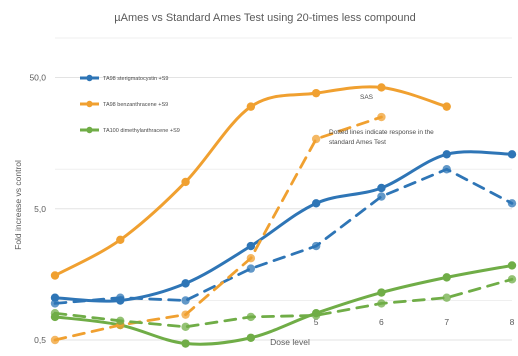 The width and height of the screenshot is (518, 356). Describe the element at coordinates (367, 97) in the screenshot. I see `annotation-sas: SAS` at that location.